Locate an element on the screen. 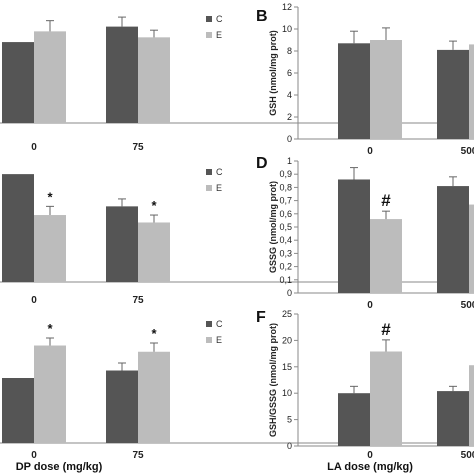  panel-b-x-tick-label: 500 is located at coordinates (467, 151).